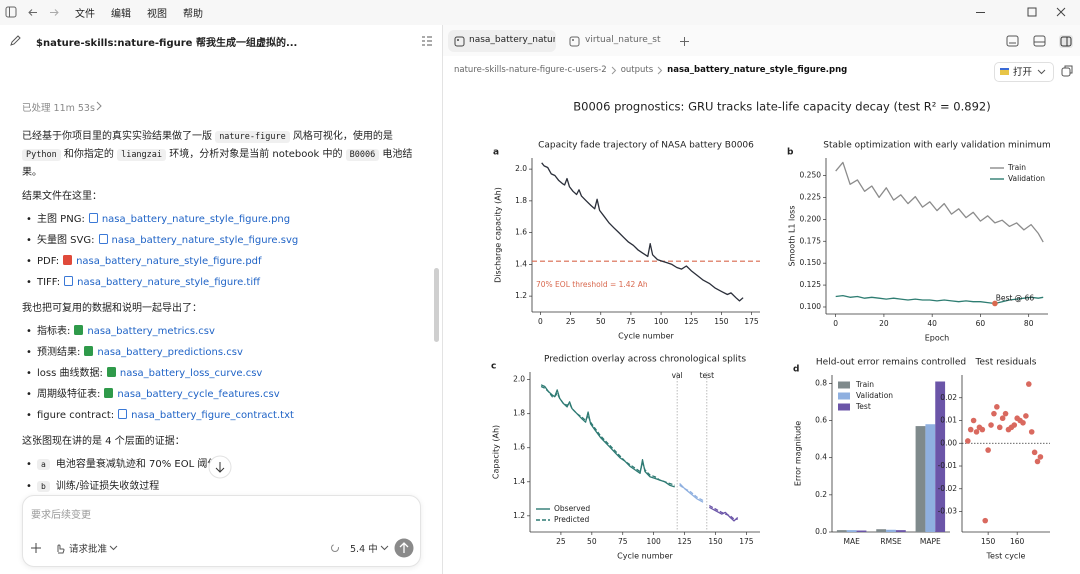  What do you see at coordinates (169, 261) in the screenshot?
I see `file-link: nasa_battery_nature_style_figure.pdf` at bounding box center [169, 261].